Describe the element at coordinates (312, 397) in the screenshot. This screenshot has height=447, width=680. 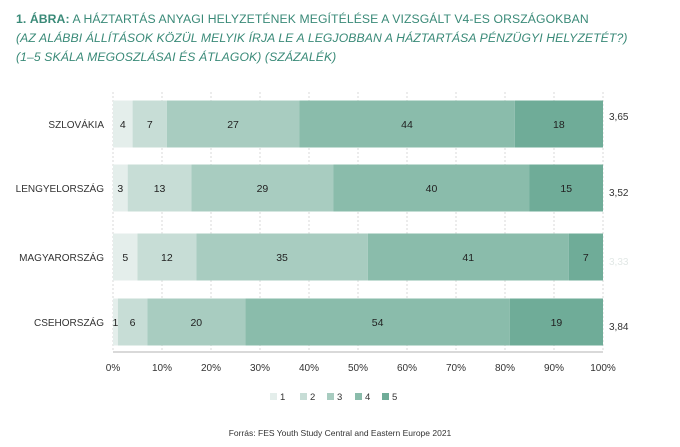
I see `legend-label: 2` at that location.